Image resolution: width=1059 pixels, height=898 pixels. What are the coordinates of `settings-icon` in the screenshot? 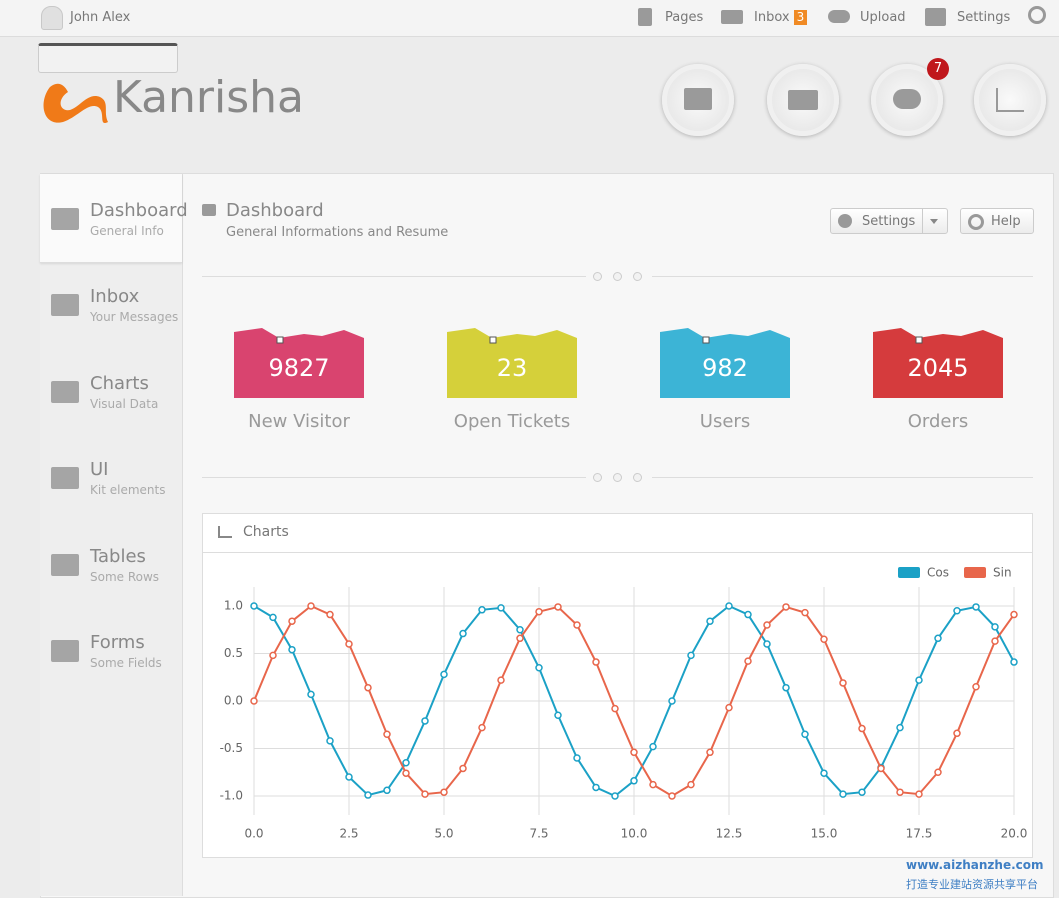 It's located at (935, 17).